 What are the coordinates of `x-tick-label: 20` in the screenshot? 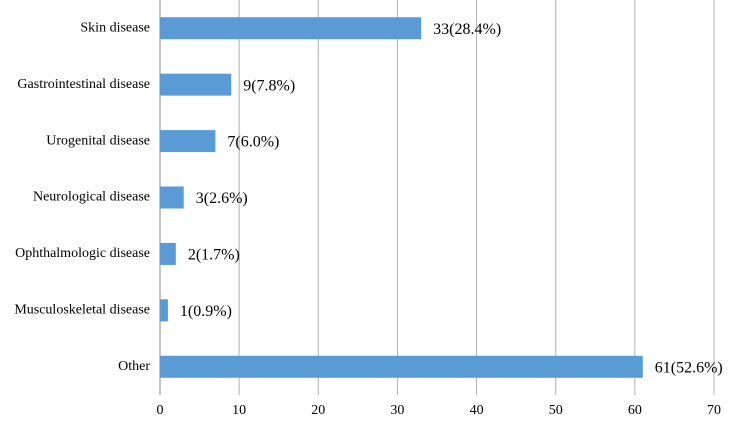 It's located at (318, 410).